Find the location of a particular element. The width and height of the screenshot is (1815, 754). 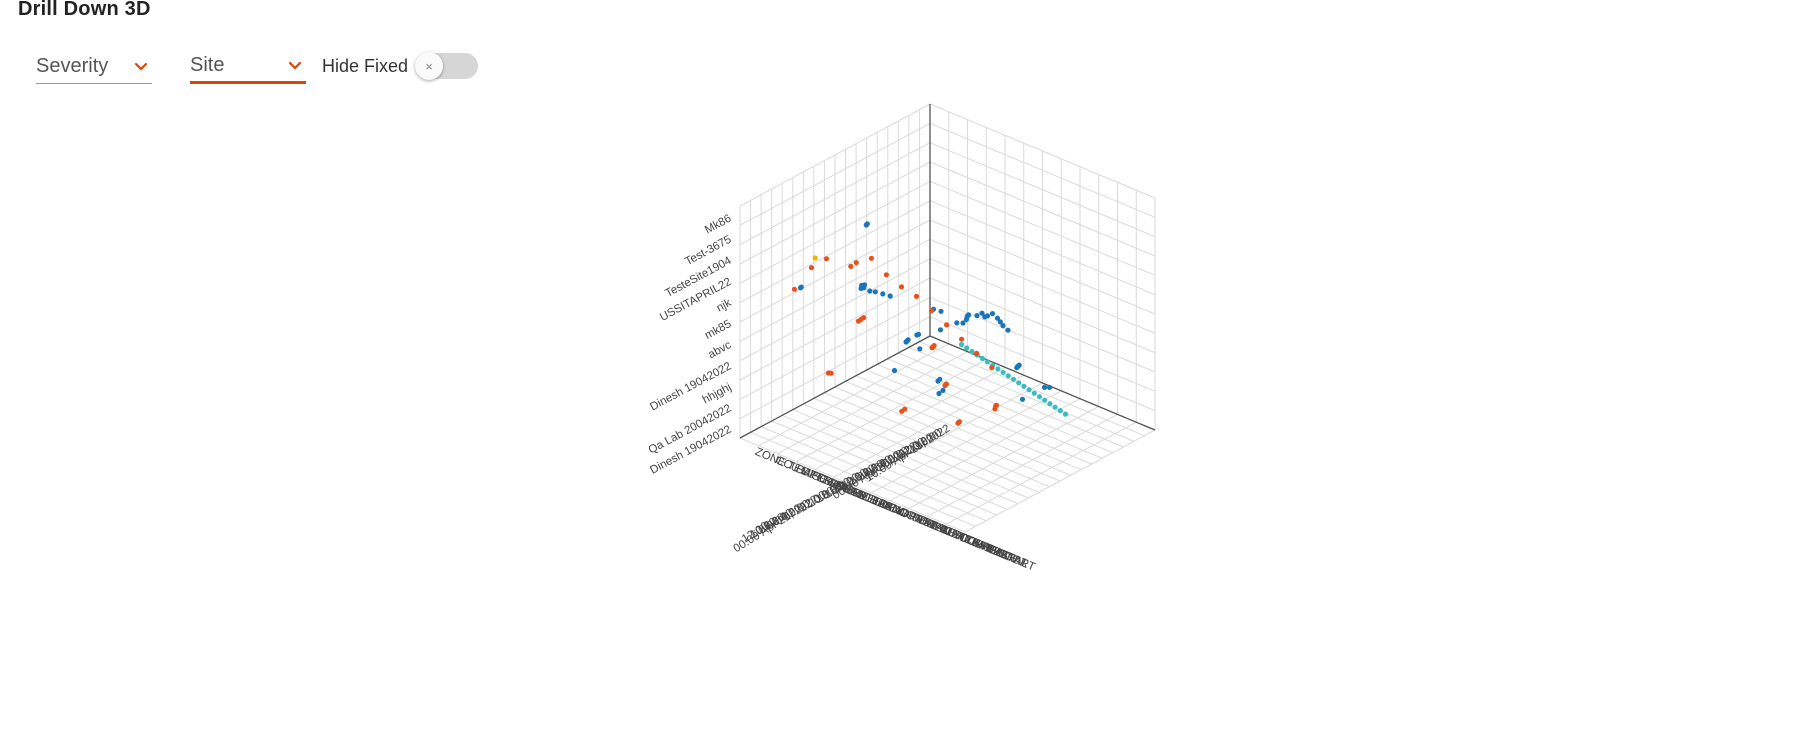

hide-fixed-toggle: × is located at coordinates (447, 66).